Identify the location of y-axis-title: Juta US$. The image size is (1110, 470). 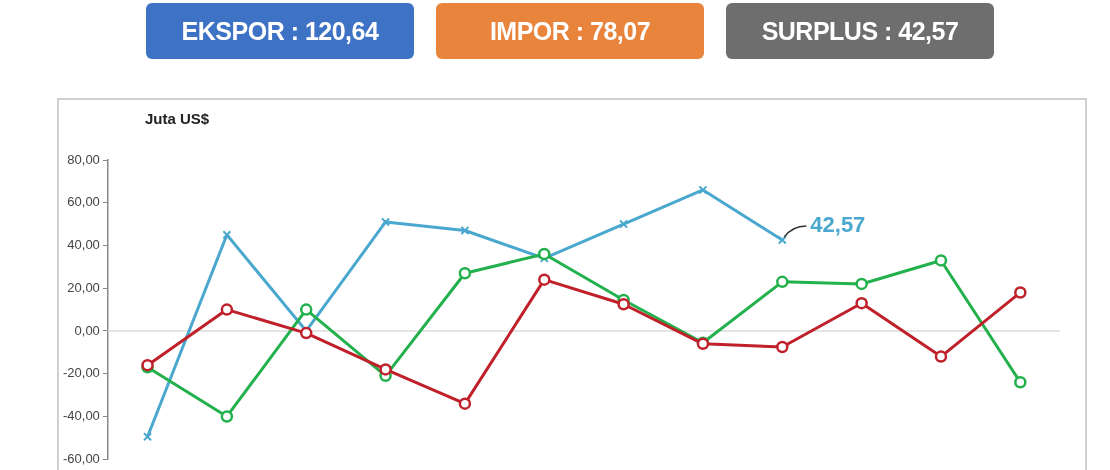
(177, 119).